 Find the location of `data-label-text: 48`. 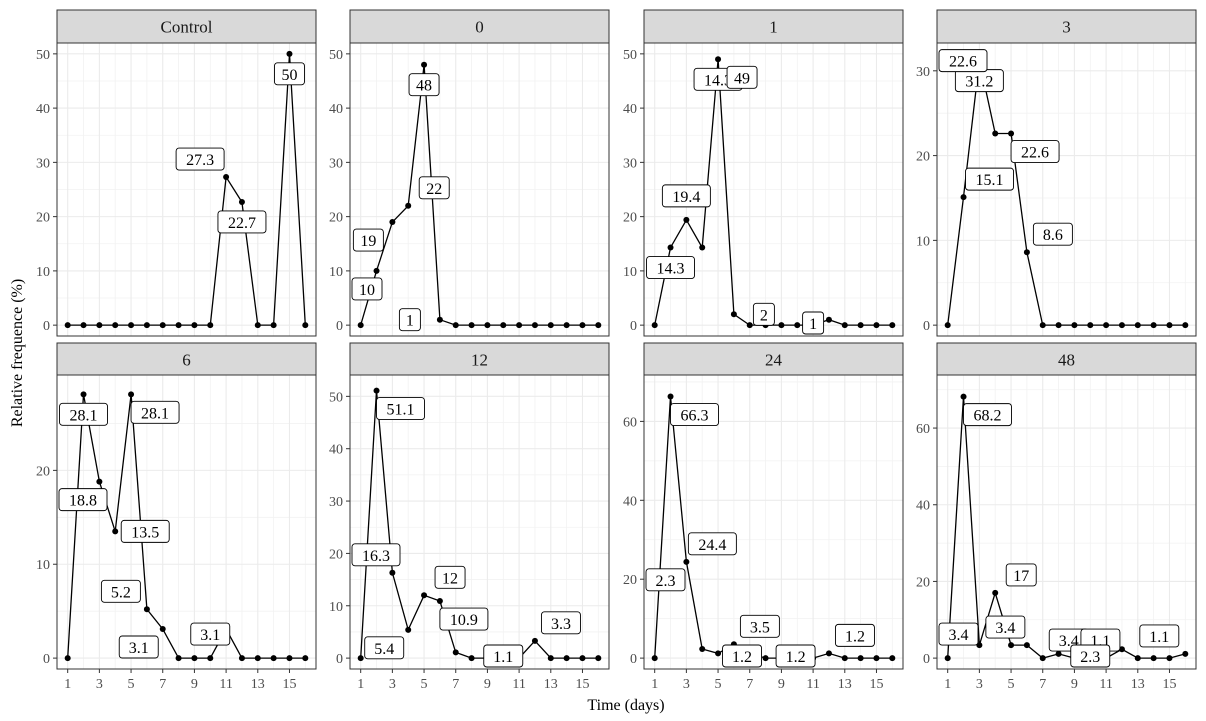

data-label-text: 48 is located at coordinates (424, 86).